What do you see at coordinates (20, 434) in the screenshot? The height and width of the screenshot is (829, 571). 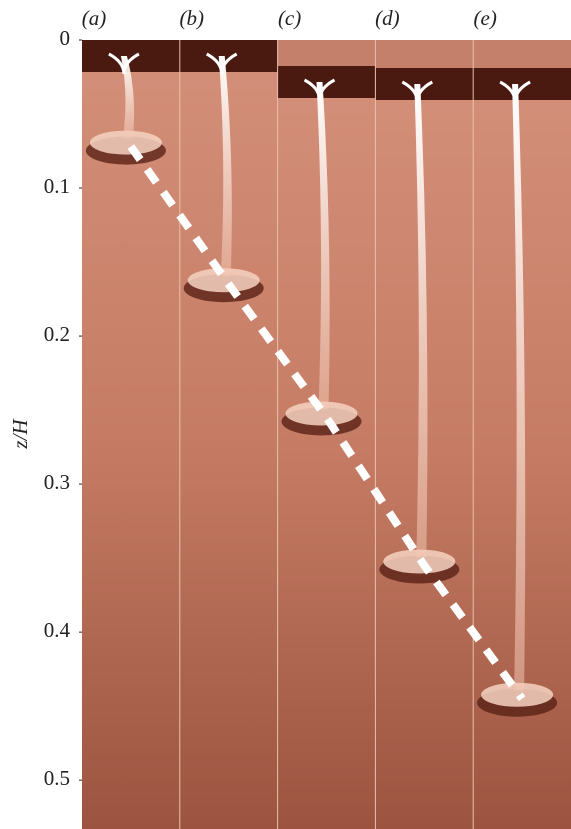 I see `y-axis-label: z/H` at bounding box center [20, 434].